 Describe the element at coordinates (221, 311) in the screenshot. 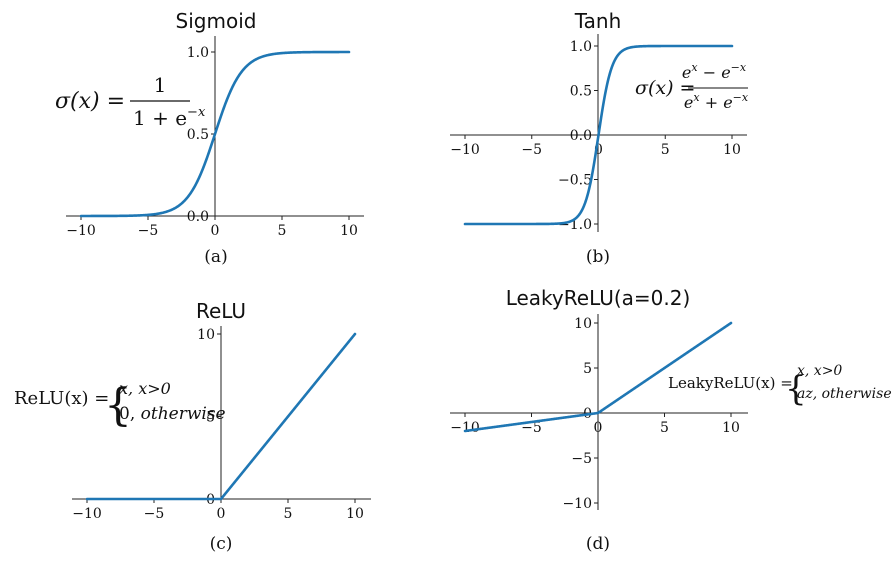

I see `chart-title: ReLU` at that location.